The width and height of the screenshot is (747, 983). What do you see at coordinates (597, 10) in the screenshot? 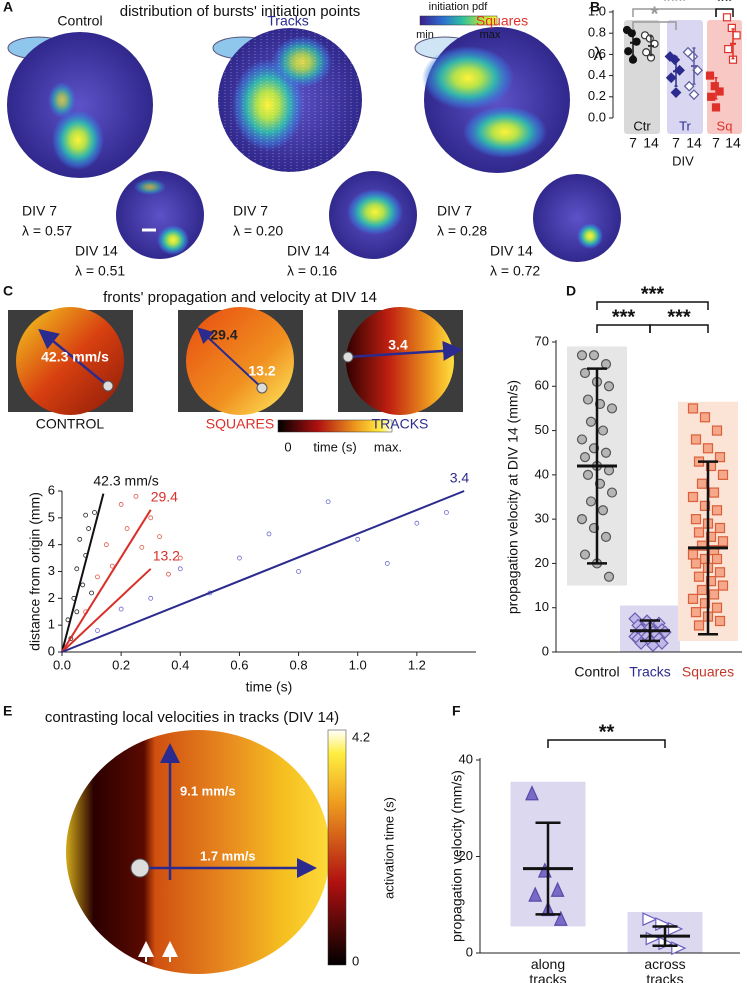
I see `y-tick-label: 1.0` at bounding box center [597, 10].